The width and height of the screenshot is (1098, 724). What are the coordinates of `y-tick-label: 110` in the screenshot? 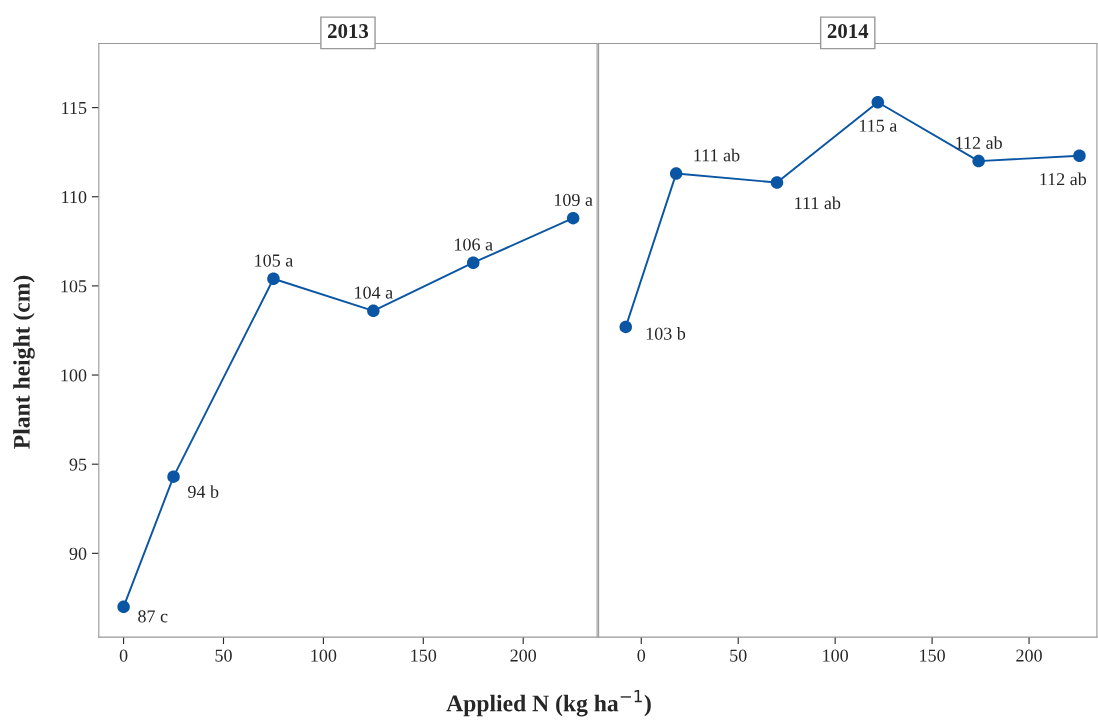 It's located at (74, 197).